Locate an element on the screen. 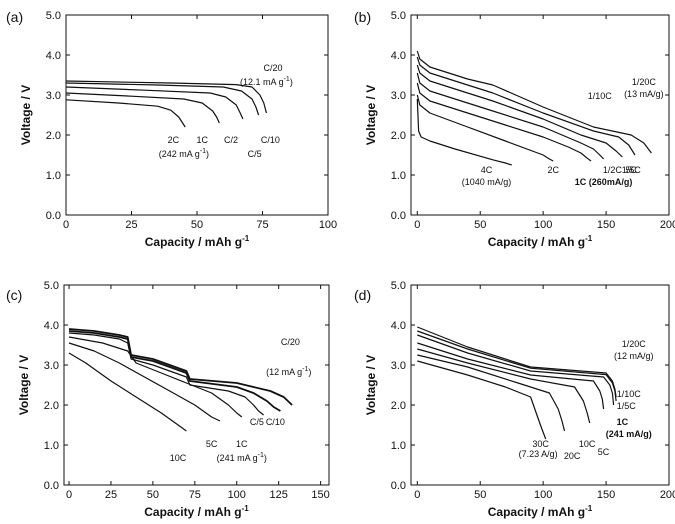 Image resolution: width=675 pixels, height=524 pixels. panel-label: (b) is located at coordinates (362, 17).